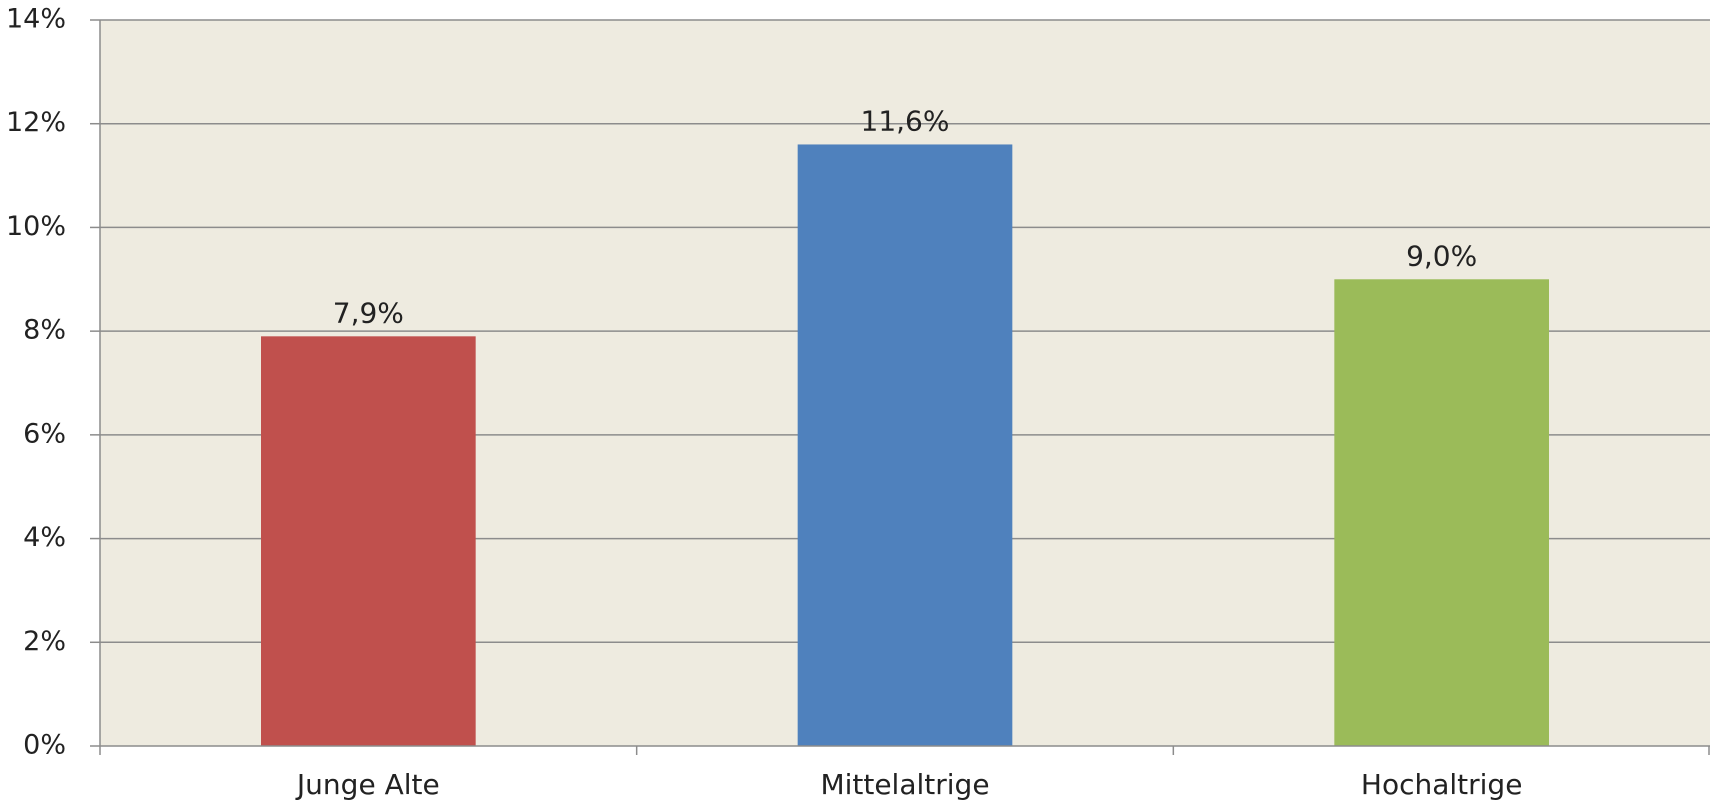 The width and height of the screenshot is (1710, 808). I want to click on y-tick-label: 0%, so click(44, 745).